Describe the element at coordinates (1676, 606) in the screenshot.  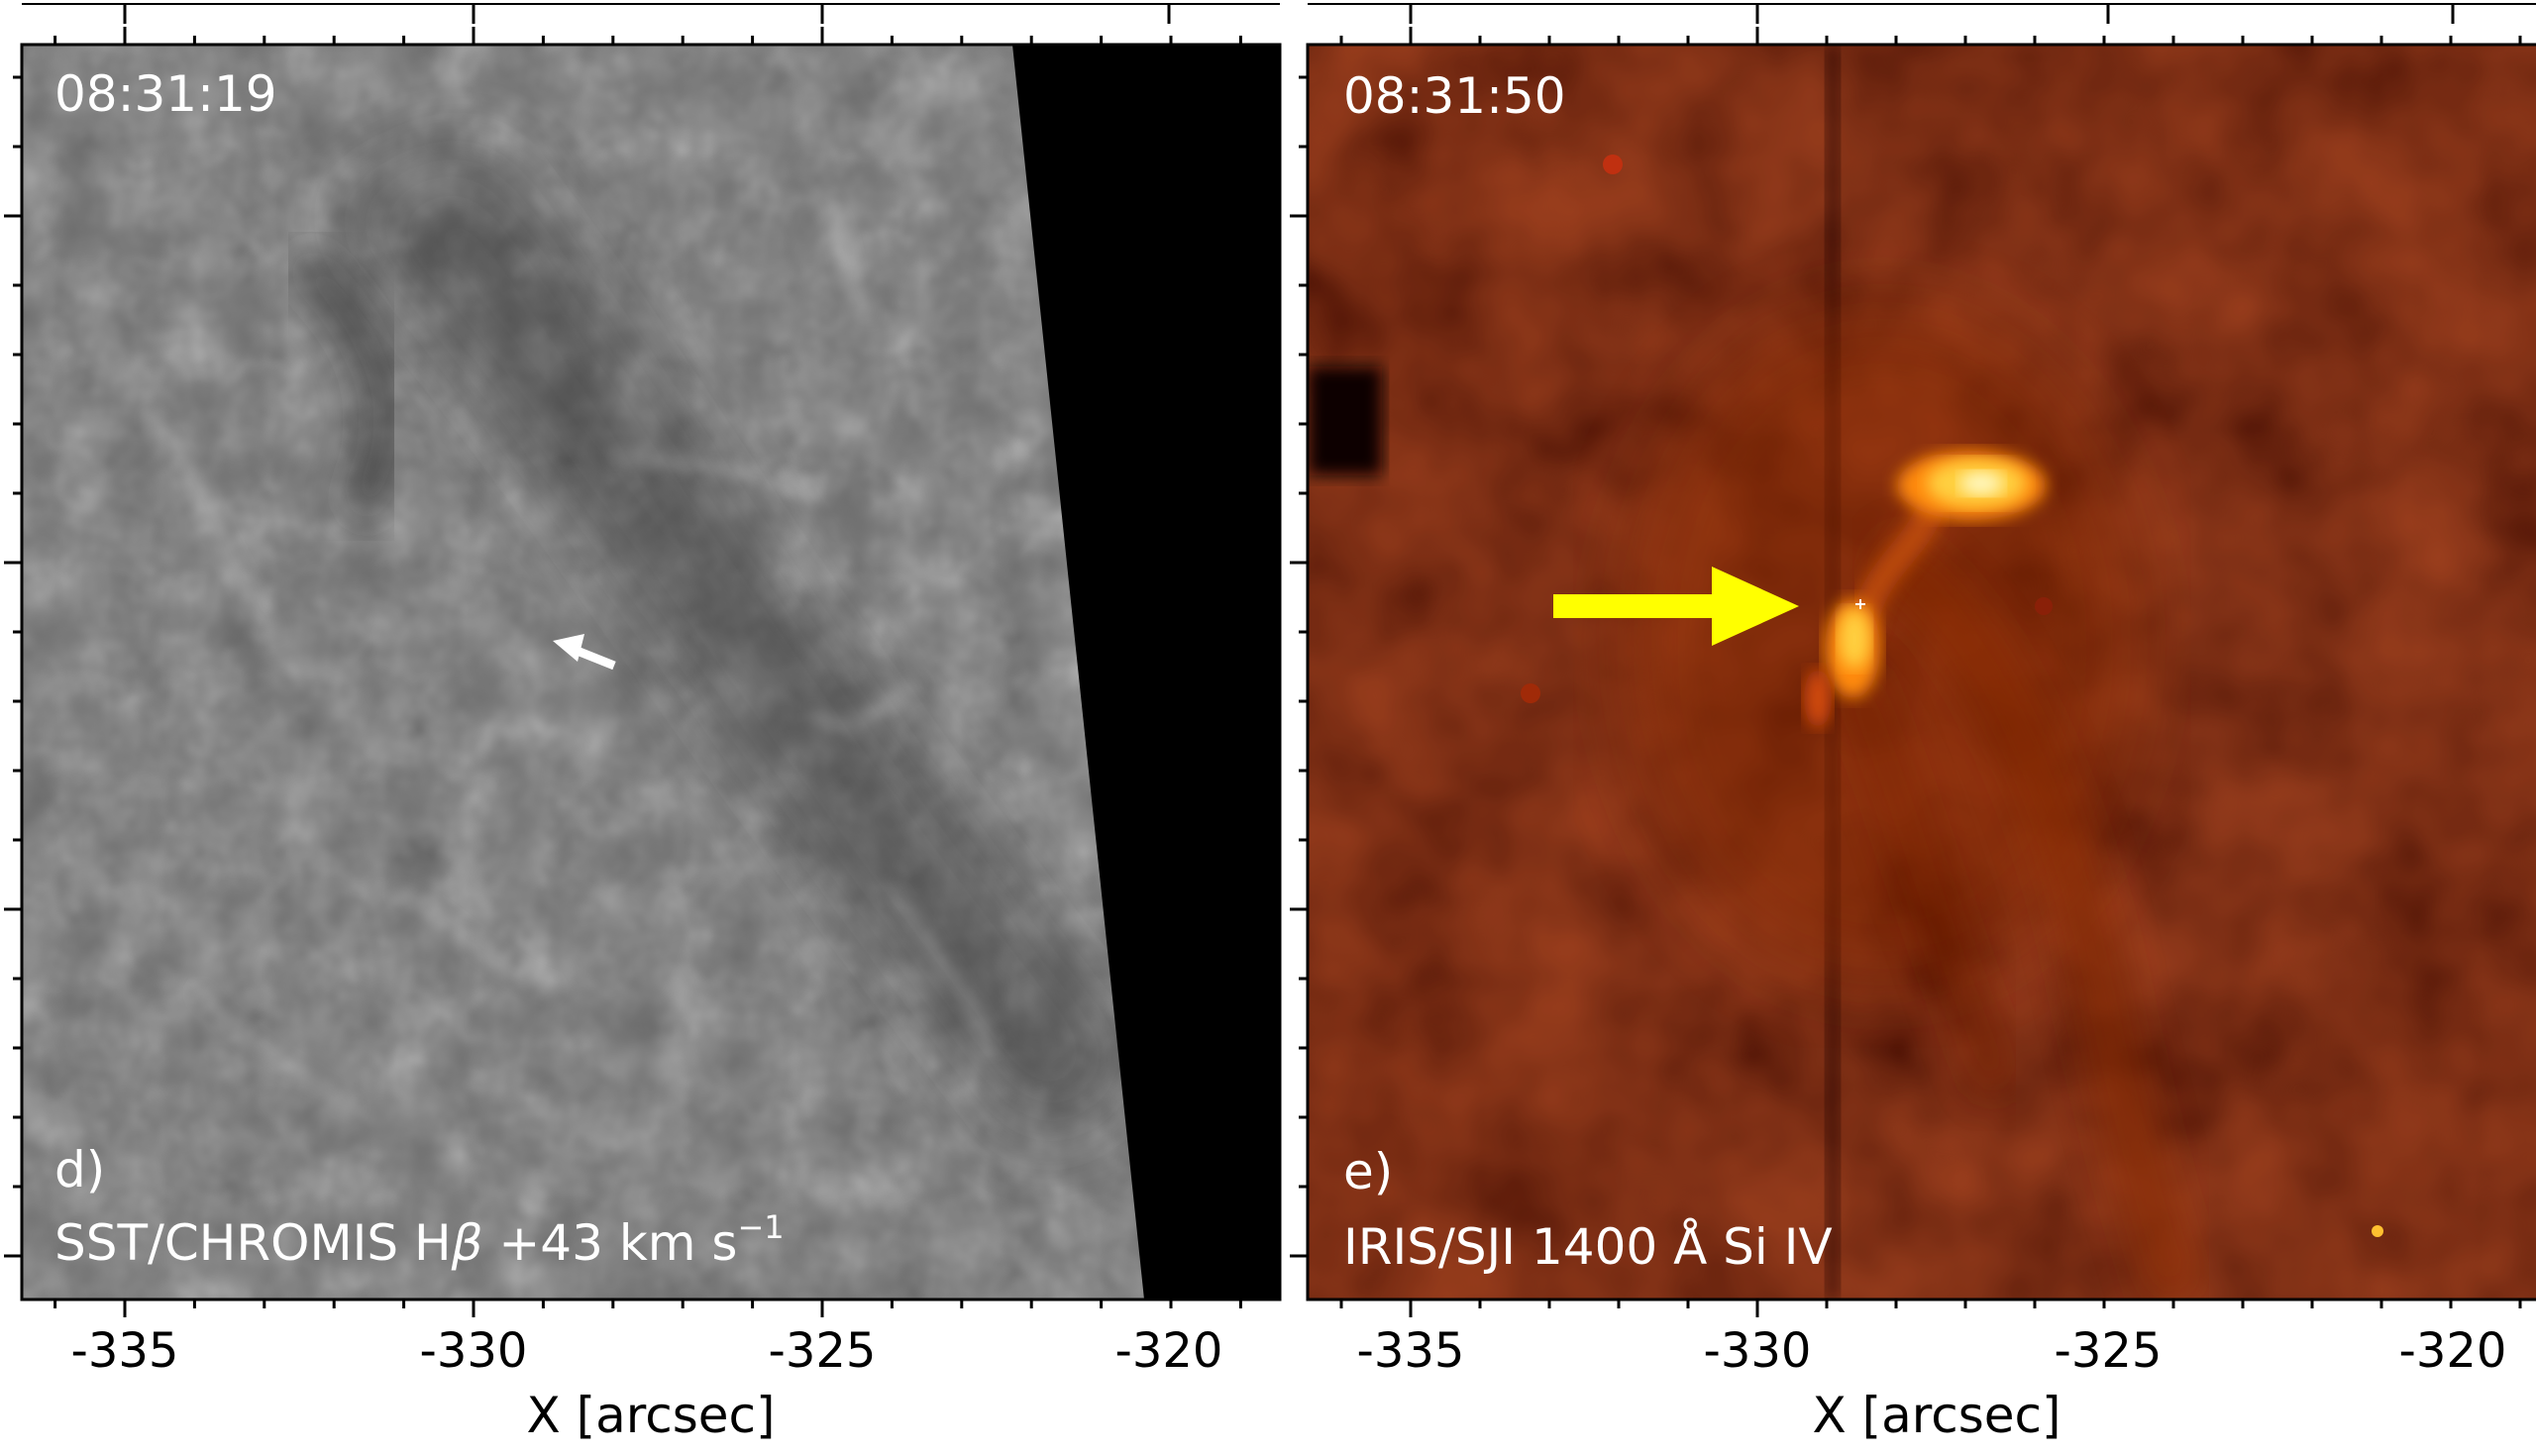
I see `yellow-arrow-icon` at that location.